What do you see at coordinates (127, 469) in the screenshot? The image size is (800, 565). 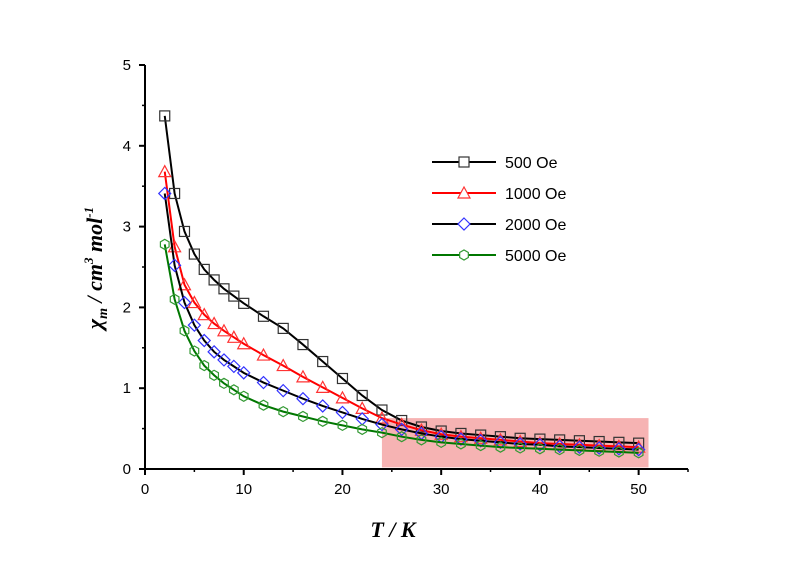 I see `y-tick-label: 0` at bounding box center [127, 469].